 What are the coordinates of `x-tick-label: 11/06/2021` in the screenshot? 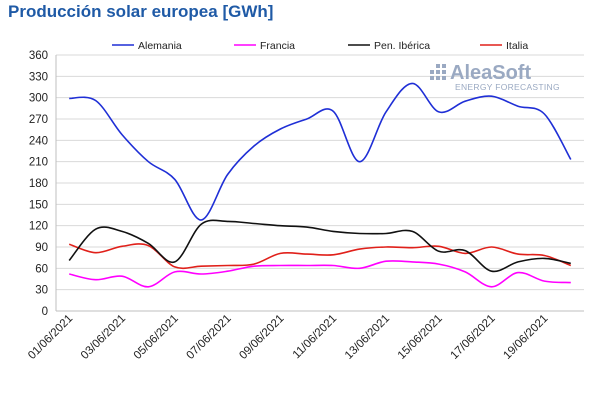 It's located at (315, 337).